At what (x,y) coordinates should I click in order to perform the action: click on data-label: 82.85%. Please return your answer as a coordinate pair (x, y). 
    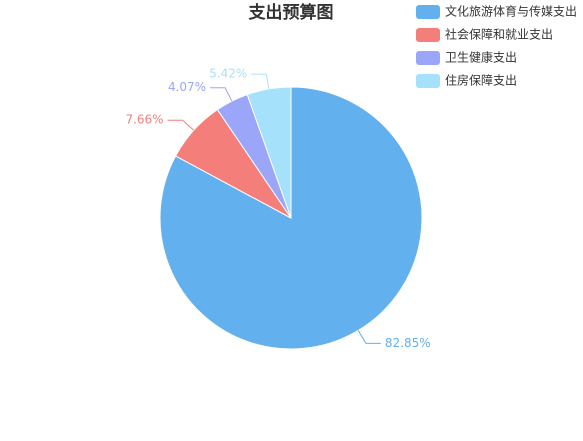
    Looking at the image, I should click on (408, 343).